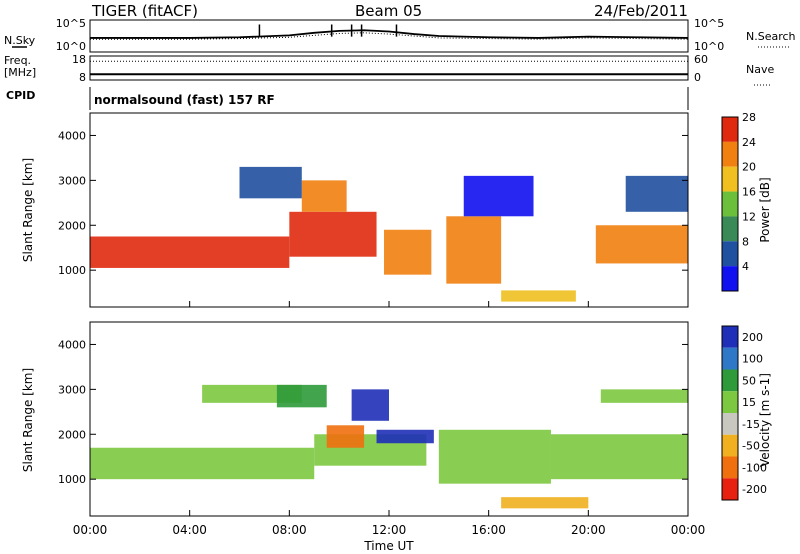 Image resolution: width=800 pixels, height=554 pixels. I want to click on freq-label: Freq., so click(17, 60).